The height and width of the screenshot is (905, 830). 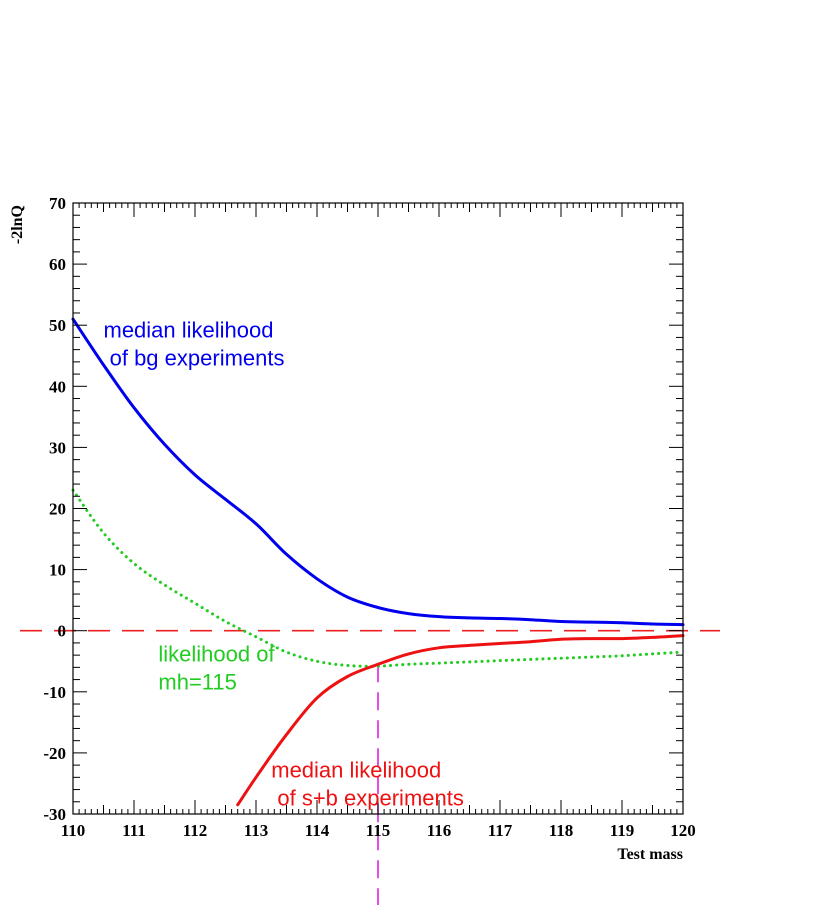 What do you see at coordinates (57, 386) in the screenshot?
I see `y-tick-label: 40` at bounding box center [57, 386].